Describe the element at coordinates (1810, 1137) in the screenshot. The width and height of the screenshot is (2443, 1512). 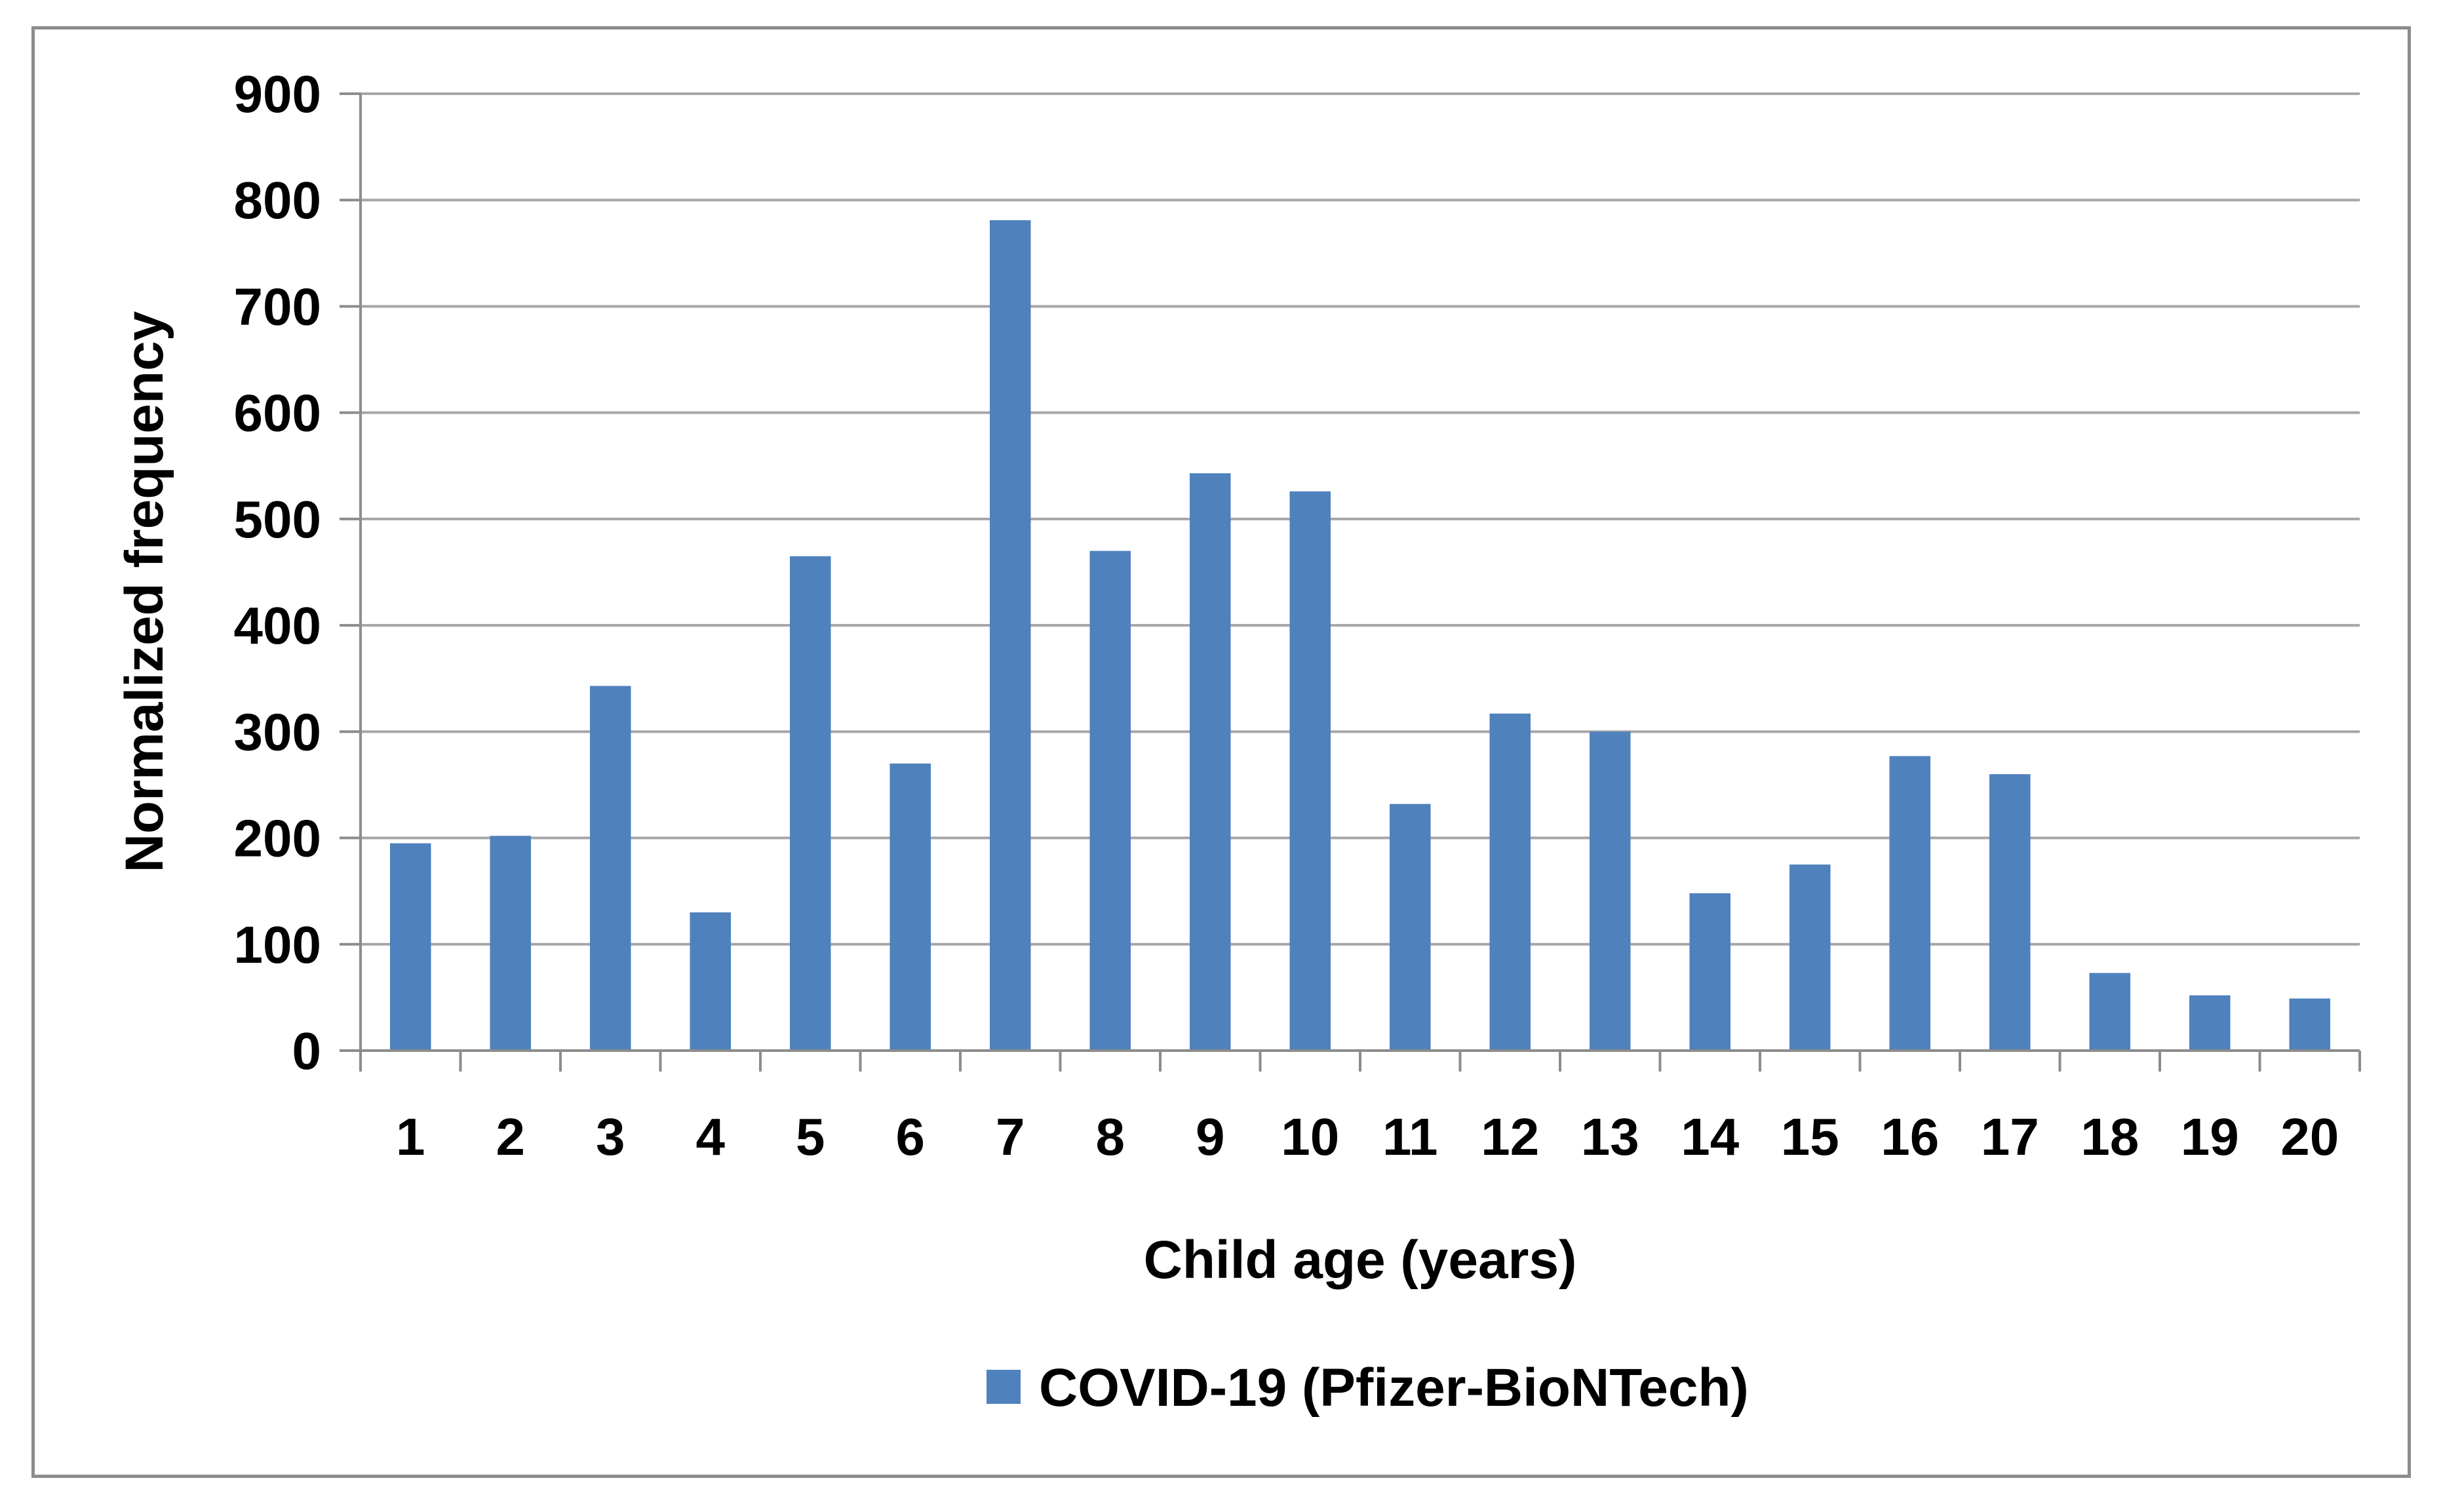
I see `x-tick-label: 15` at that location.